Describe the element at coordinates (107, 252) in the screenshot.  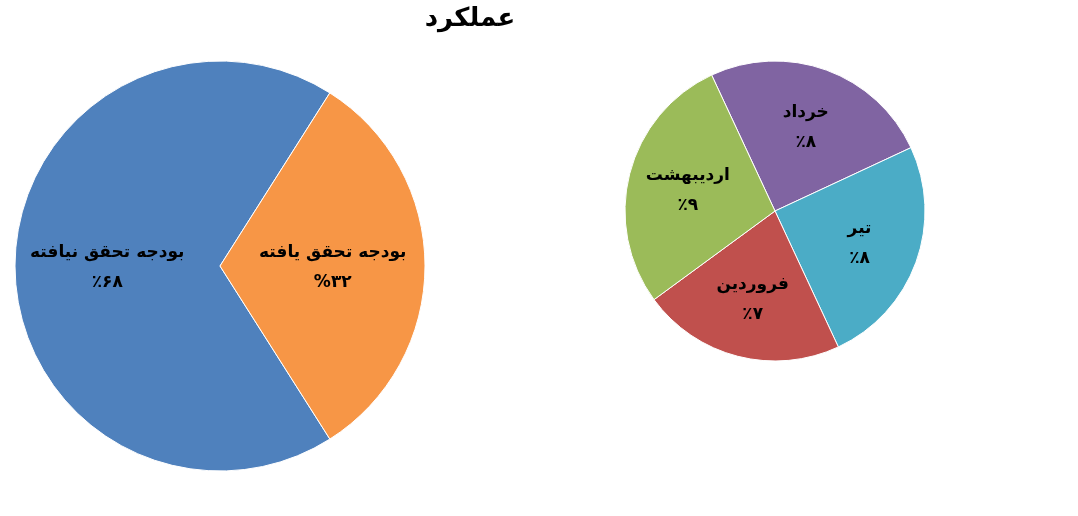
I see `slice-label: بودجه تحقق نیافته` at that location.